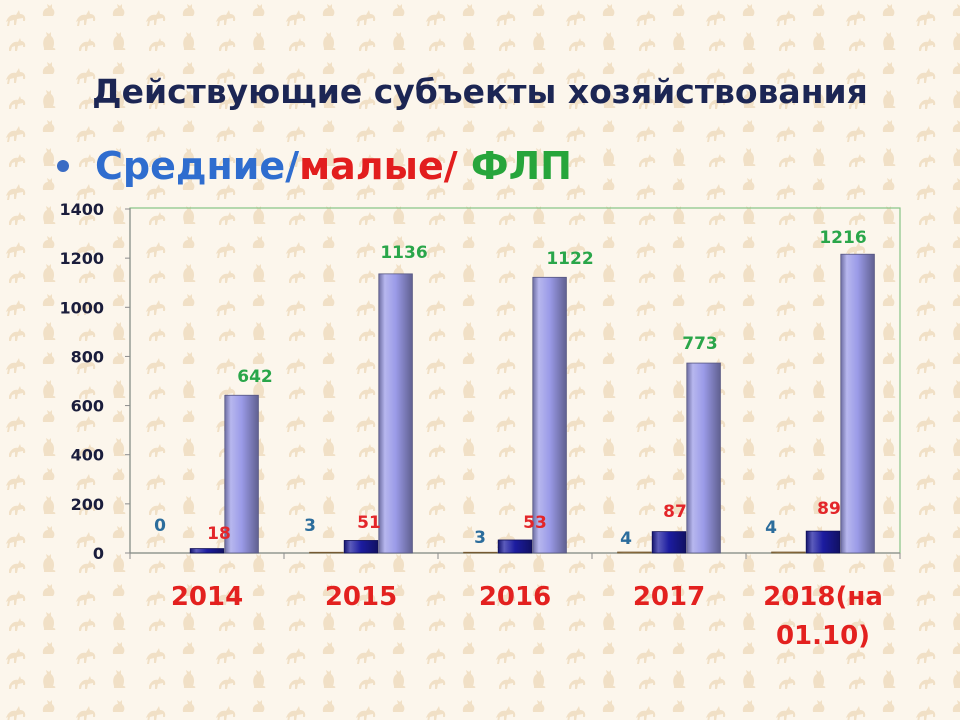 This screenshot has height=720, width=960. I want to click on slide-title: Действующие субъекты хозяйствования, so click(480, 91).